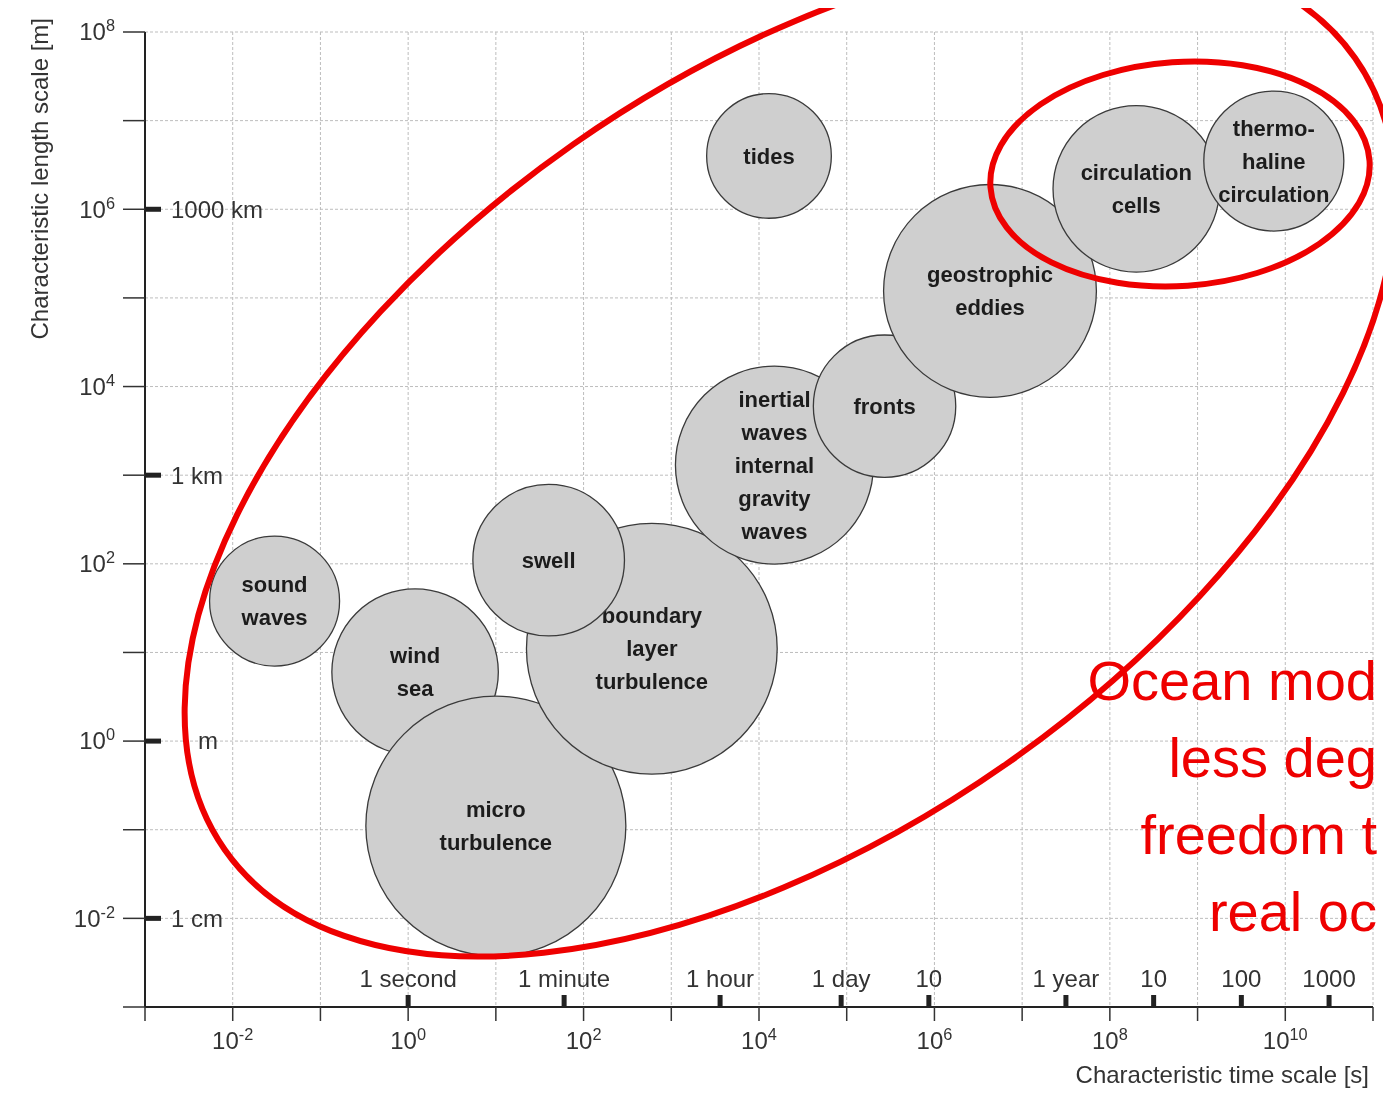 This screenshot has width=1391, height=1100. What do you see at coordinates (274, 601) in the screenshot?
I see `series-label: sound waves` at bounding box center [274, 601].